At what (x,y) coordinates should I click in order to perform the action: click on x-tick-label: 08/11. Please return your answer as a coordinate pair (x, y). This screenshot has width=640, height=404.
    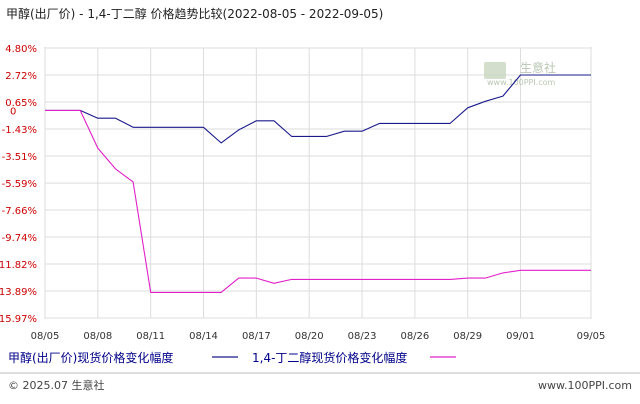
    Looking at the image, I should click on (150, 336).